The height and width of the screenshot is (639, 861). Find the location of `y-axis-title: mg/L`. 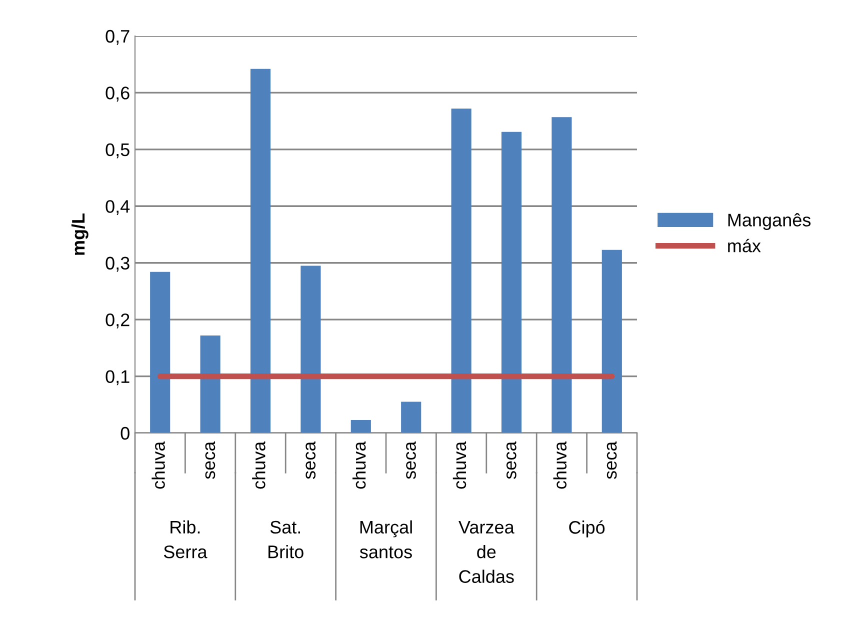

y-axis-title: mg/L is located at coordinates (79, 234).